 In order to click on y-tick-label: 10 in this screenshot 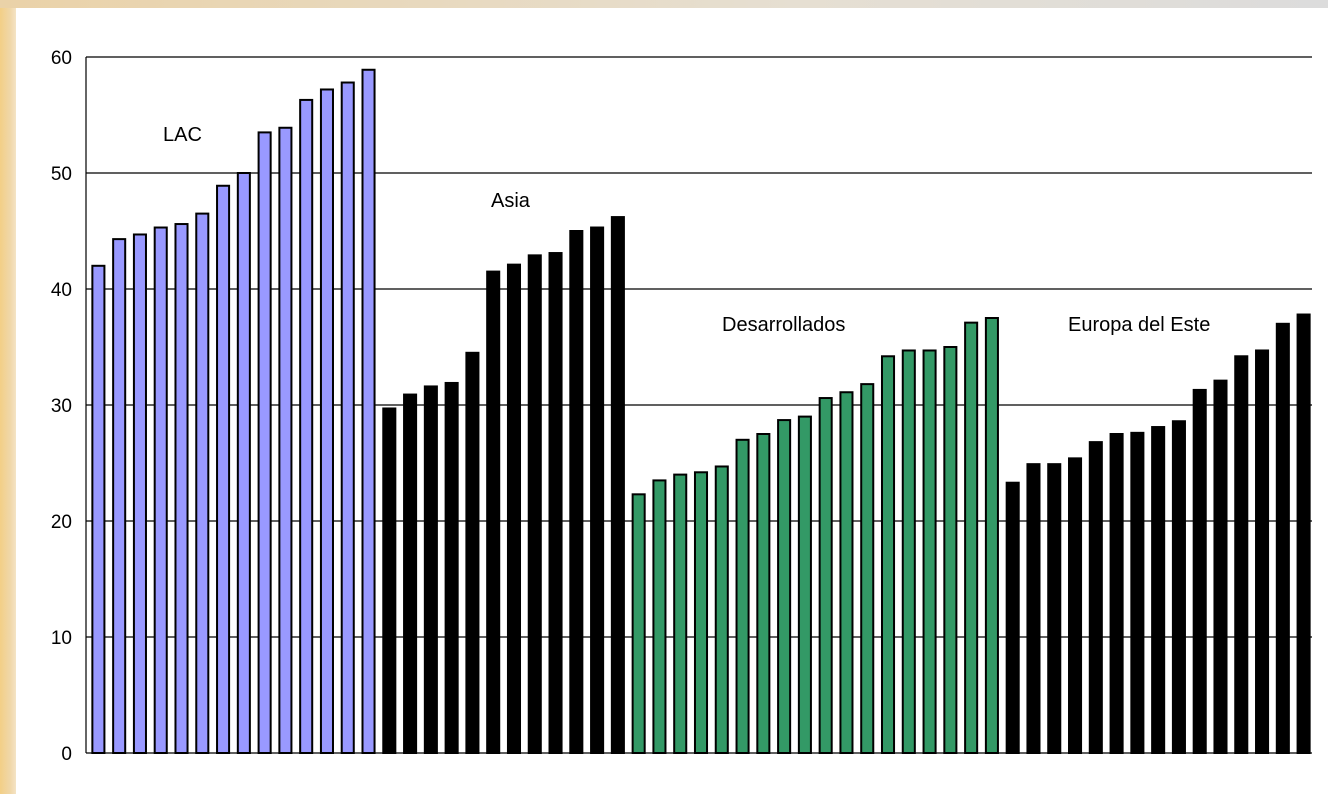, I will do `click(61, 638)`.